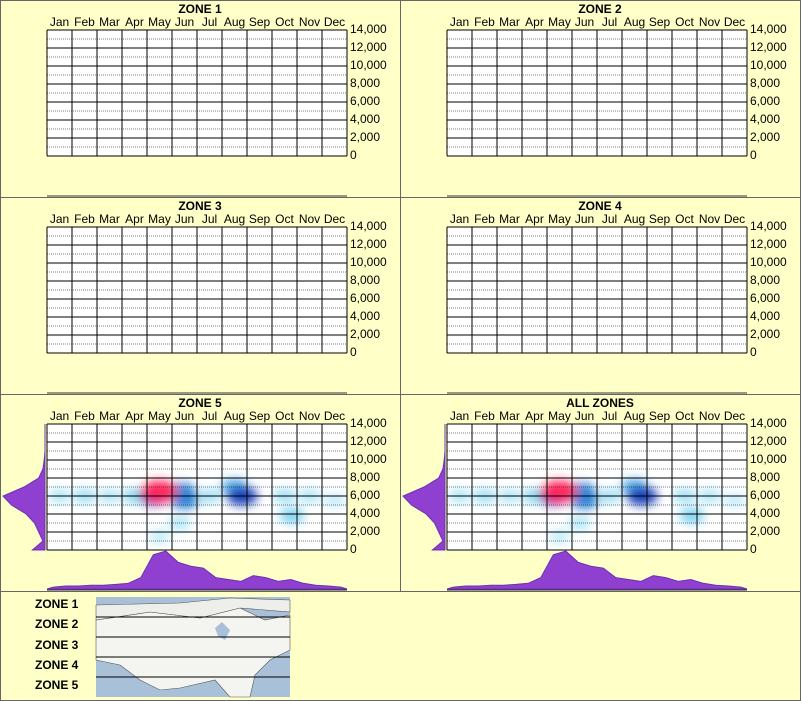 This screenshot has width=801, height=701. Describe the element at coordinates (597, 570) in the screenshot. I see `month-profile` at that location.